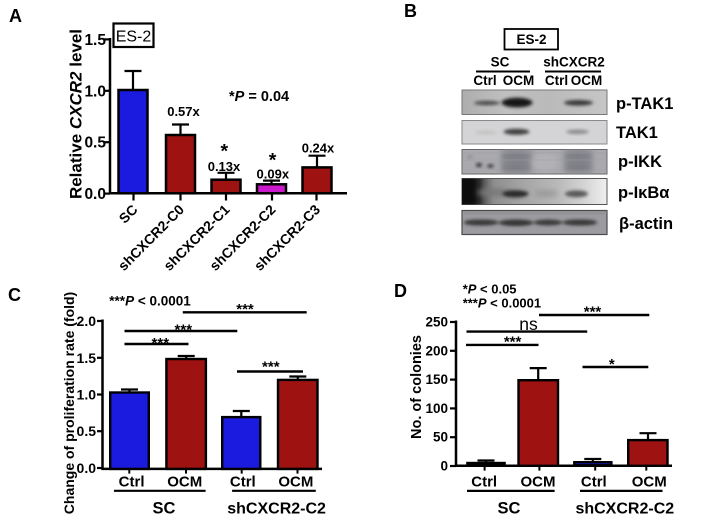 This screenshot has height=523, width=723. I want to click on svg-text: p-IKK, so click(640, 162).